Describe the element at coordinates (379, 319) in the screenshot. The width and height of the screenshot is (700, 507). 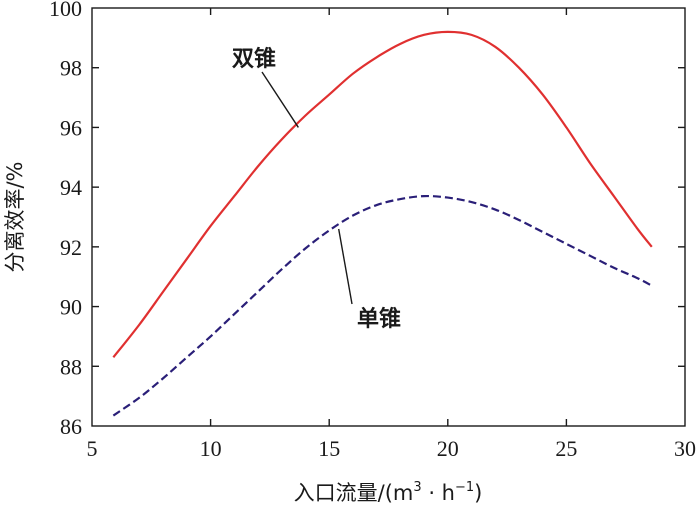
I see `series-label-single-cone: 单锥` at that location.